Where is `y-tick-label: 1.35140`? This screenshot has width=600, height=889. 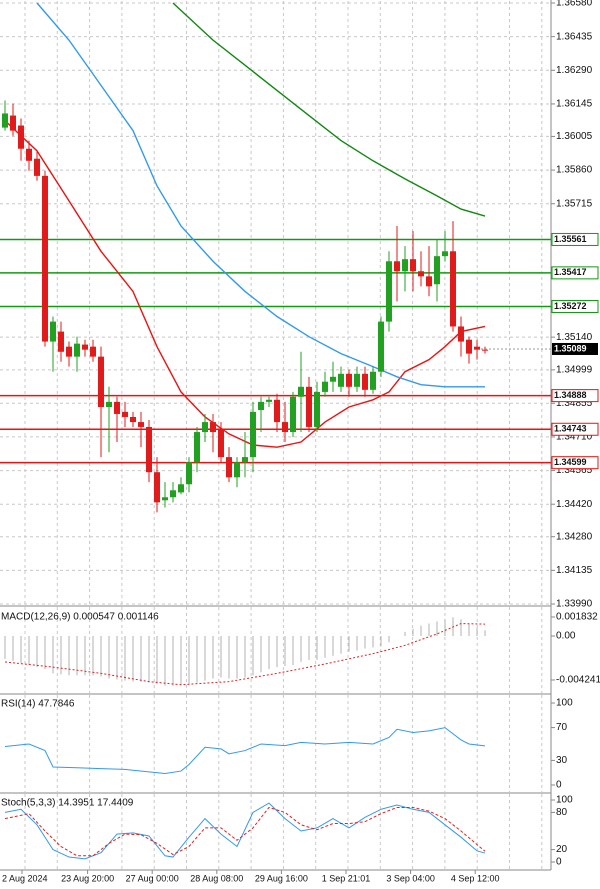 y-tick-label: 1.35140 is located at coordinates (574, 337).